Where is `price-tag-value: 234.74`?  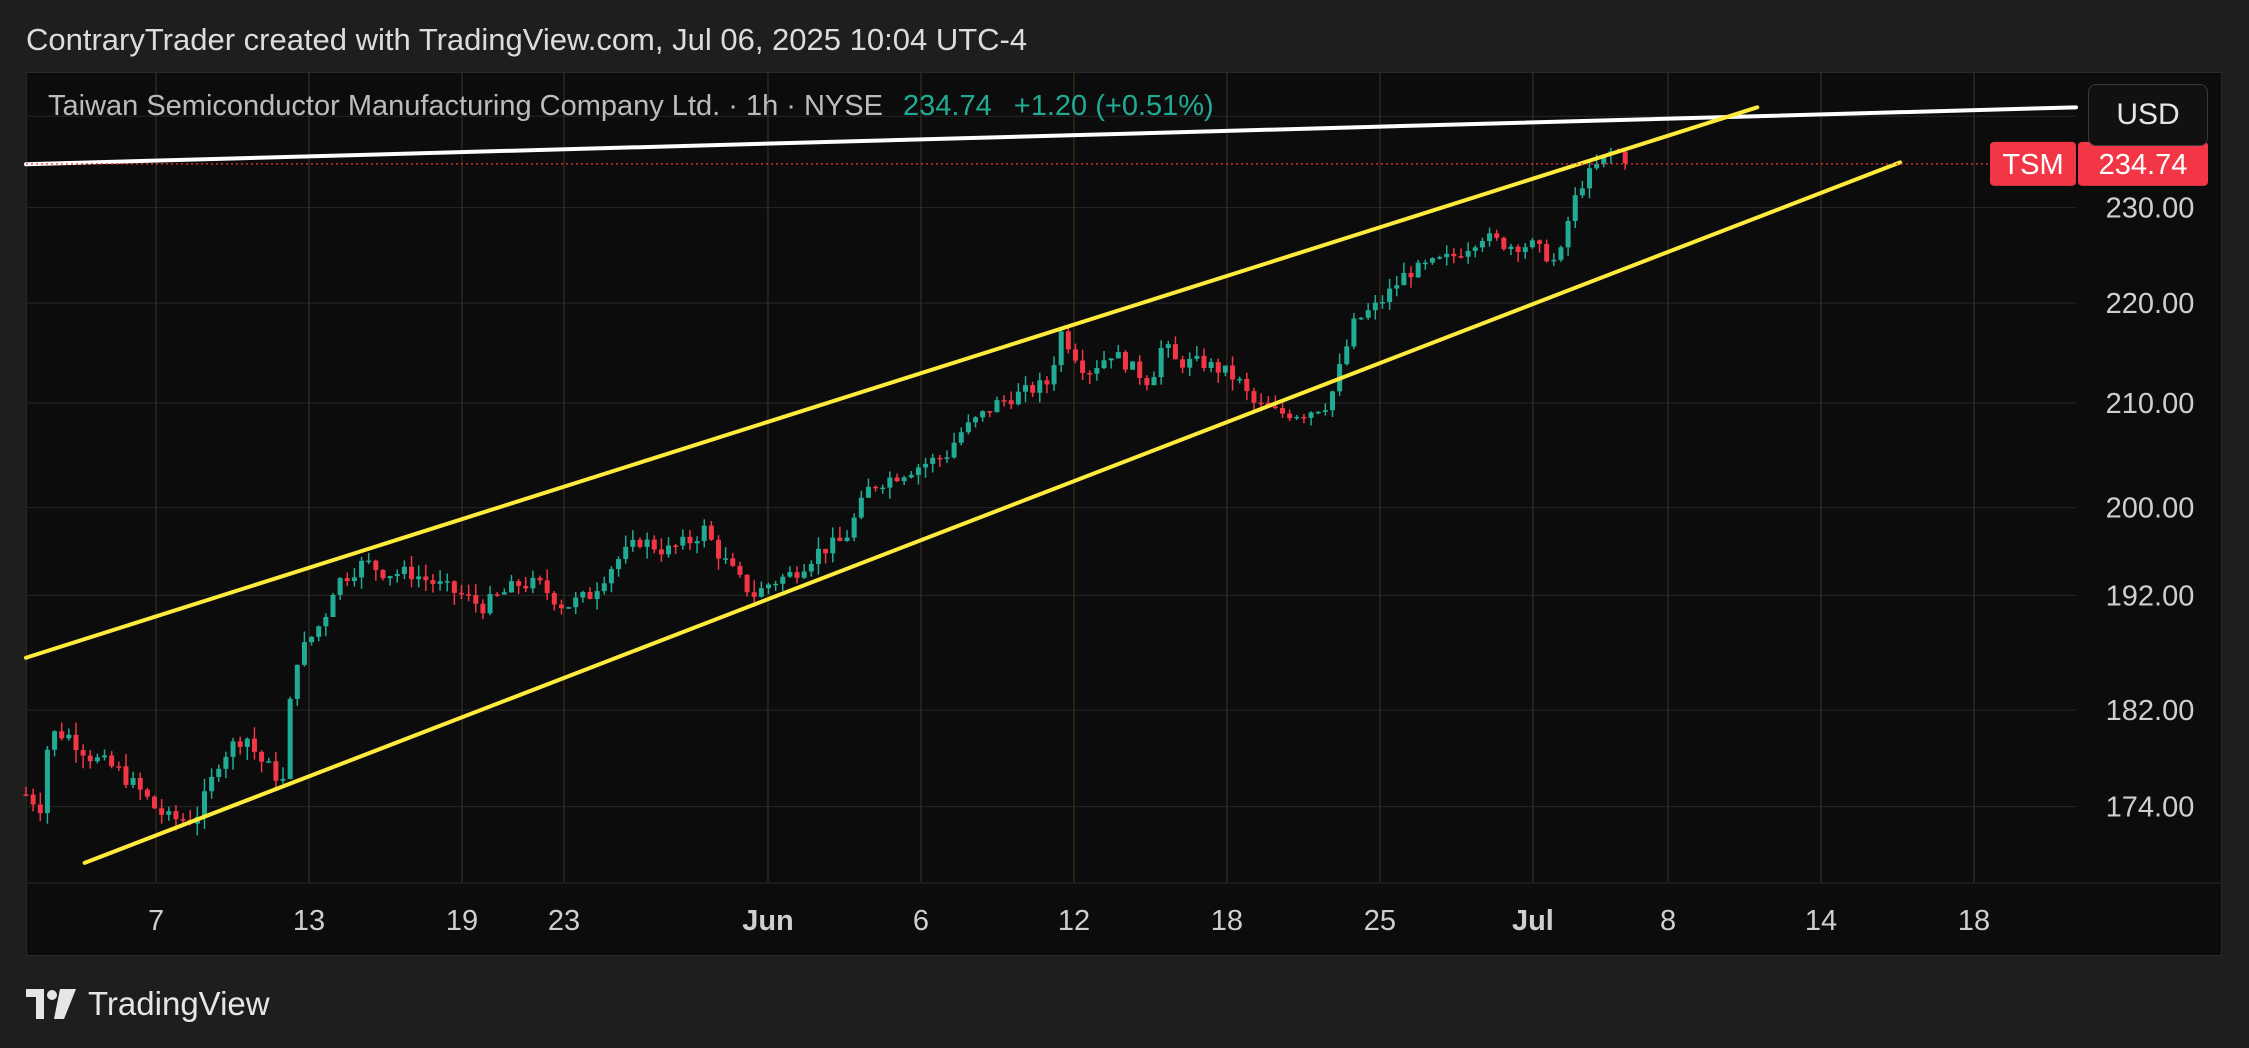 price-tag-value: 234.74 is located at coordinates (2143, 165).